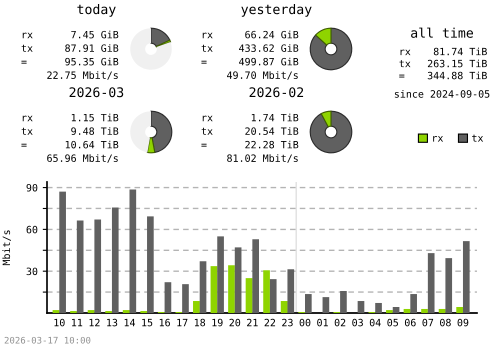 This screenshot has height=348, width=500. Describe the element at coordinates (250, 118) in the screenshot. I see `text: rx 1.74 TiB` at that location.